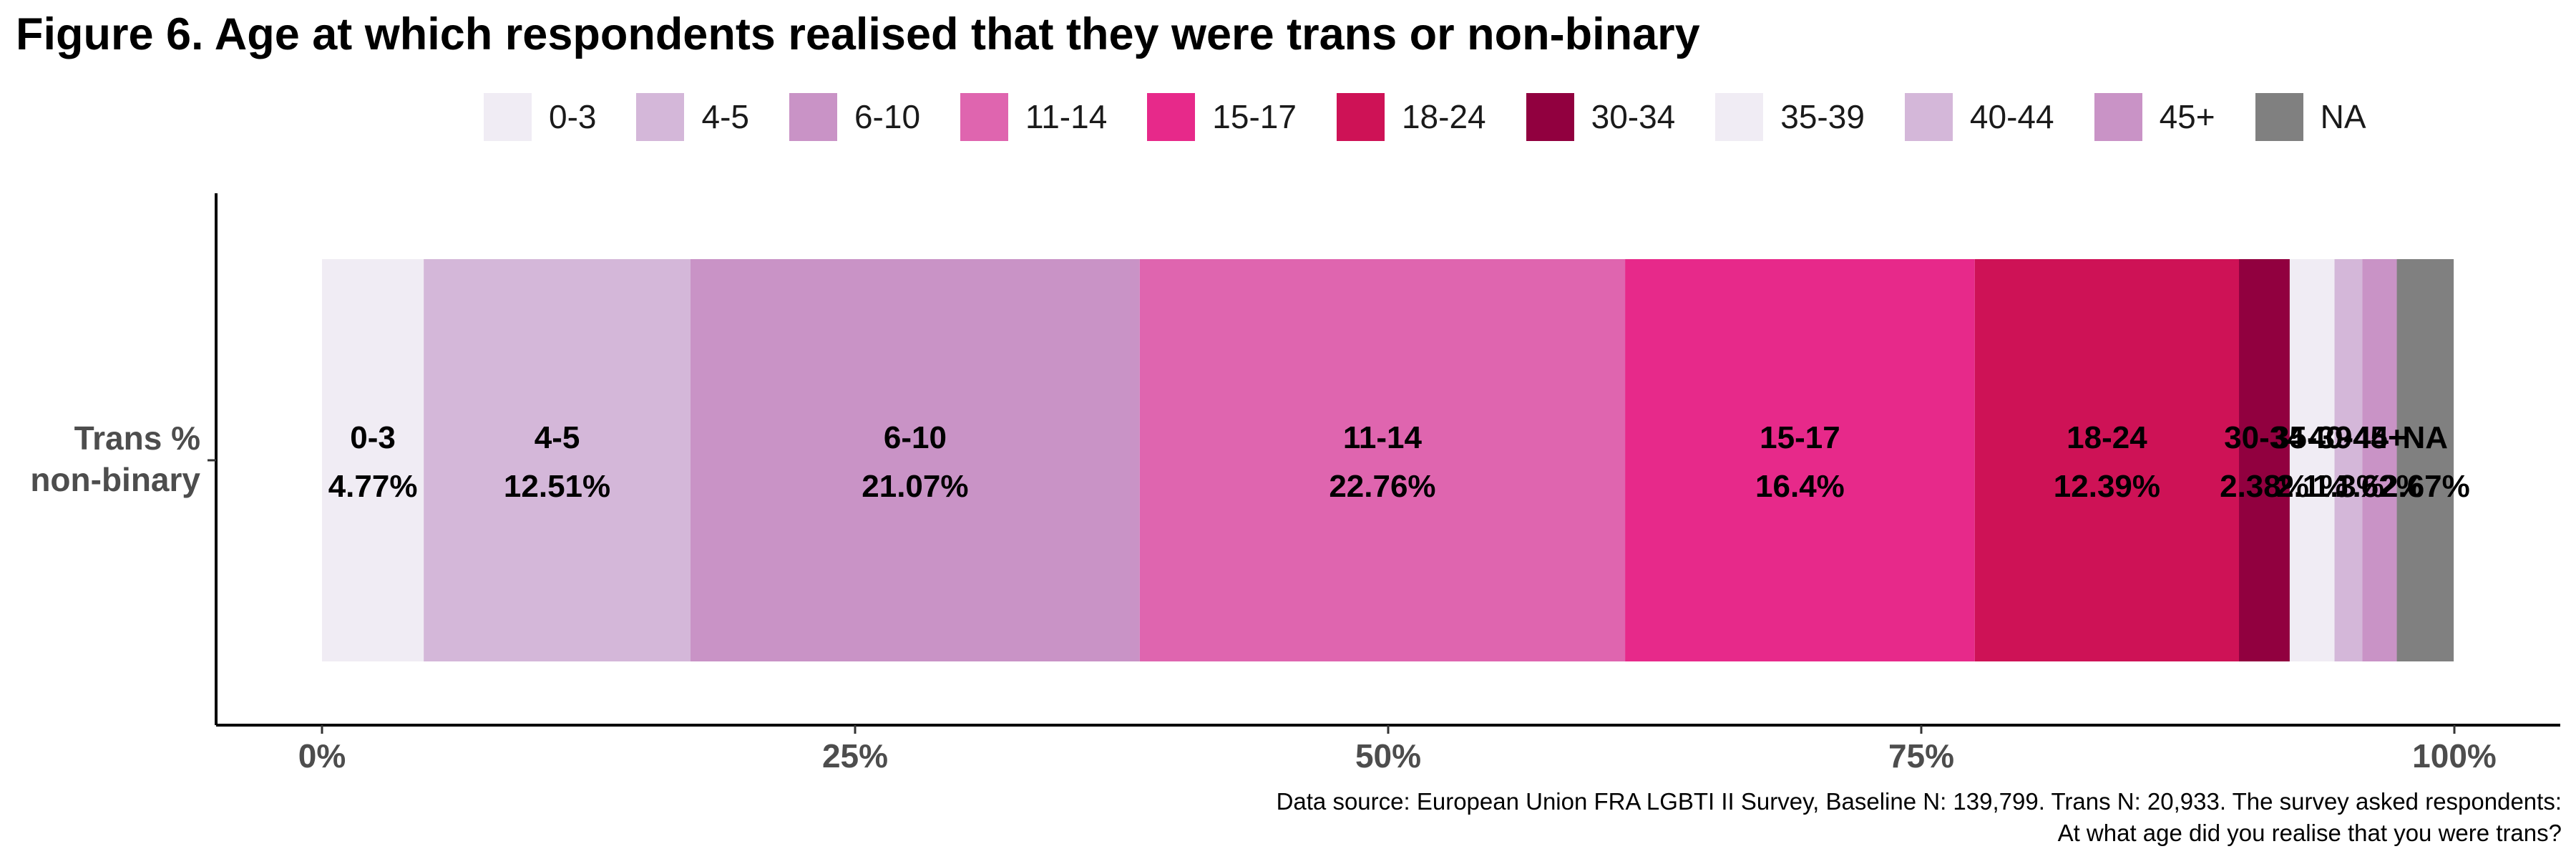 This screenshot has width=2576, height=859. What do you see at coordinates (915, 486) in the screenshot?
I see `segment-value-label: 21.07%` at bounding box center [915, 486].